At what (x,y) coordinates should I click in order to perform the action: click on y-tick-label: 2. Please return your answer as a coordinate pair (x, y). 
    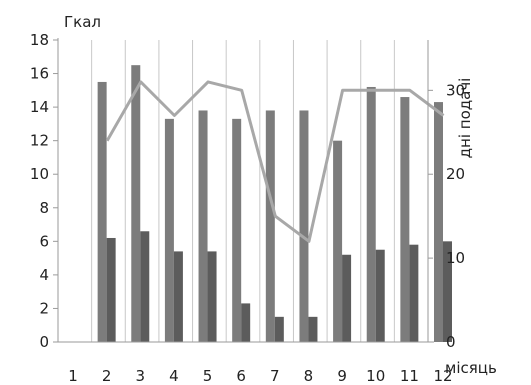
    Looking at the image, I should click on (44, 308).